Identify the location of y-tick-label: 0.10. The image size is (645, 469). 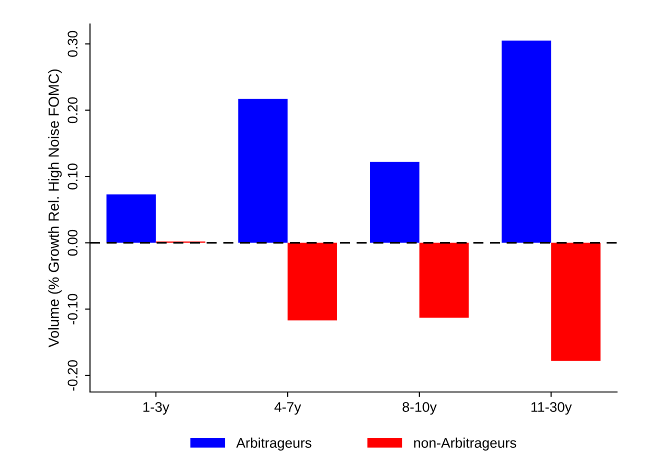
(73, 177).